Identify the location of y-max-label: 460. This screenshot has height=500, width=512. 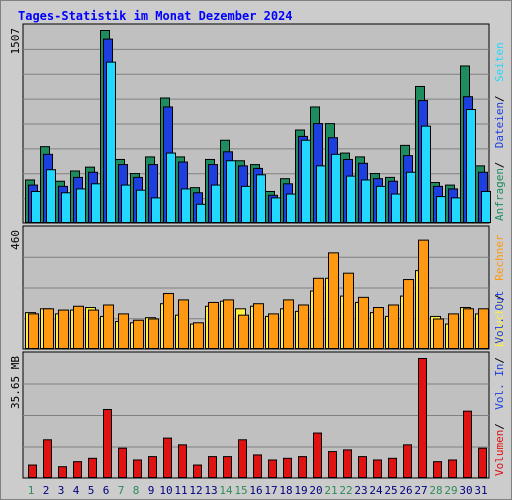
(15, 240).